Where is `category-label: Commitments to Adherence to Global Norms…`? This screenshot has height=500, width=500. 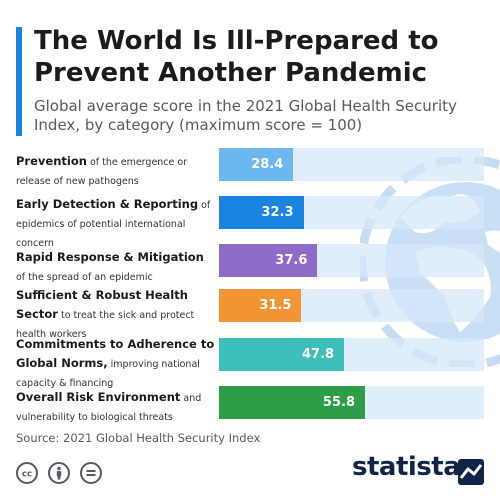 category-label: Commitments to Adherence to Global Norms… is located at coordinates (116, 361).